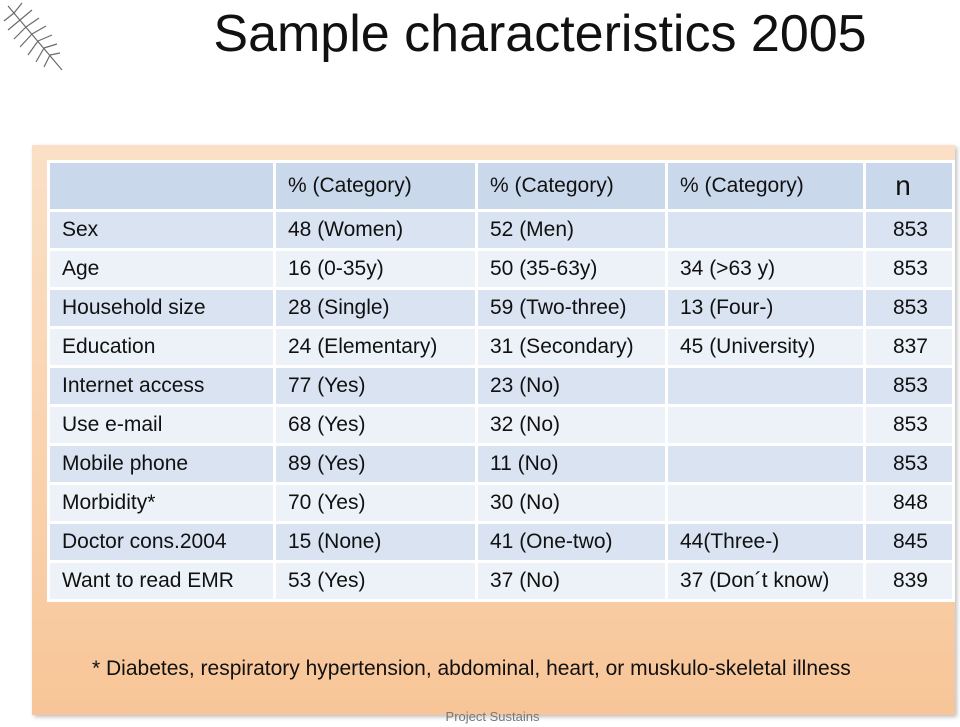 This screenshot has height=727, width=960. I want to click on table-cell: 32 (No), so click(571, 425).